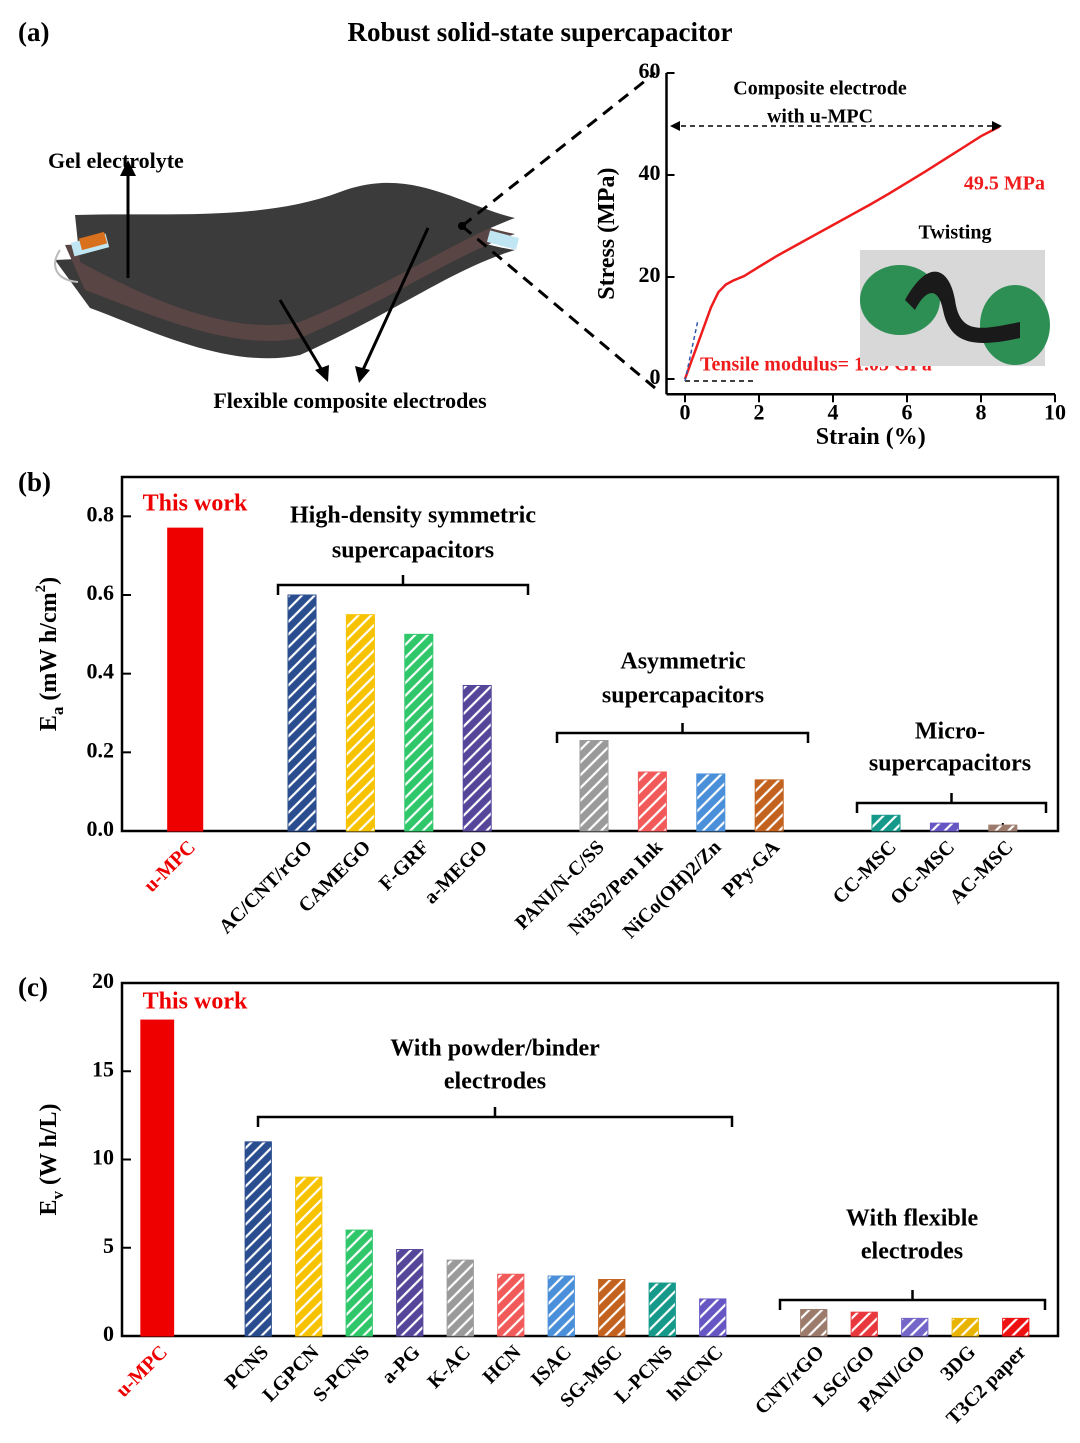  I want to click on top-electrode, so click(295, 254).